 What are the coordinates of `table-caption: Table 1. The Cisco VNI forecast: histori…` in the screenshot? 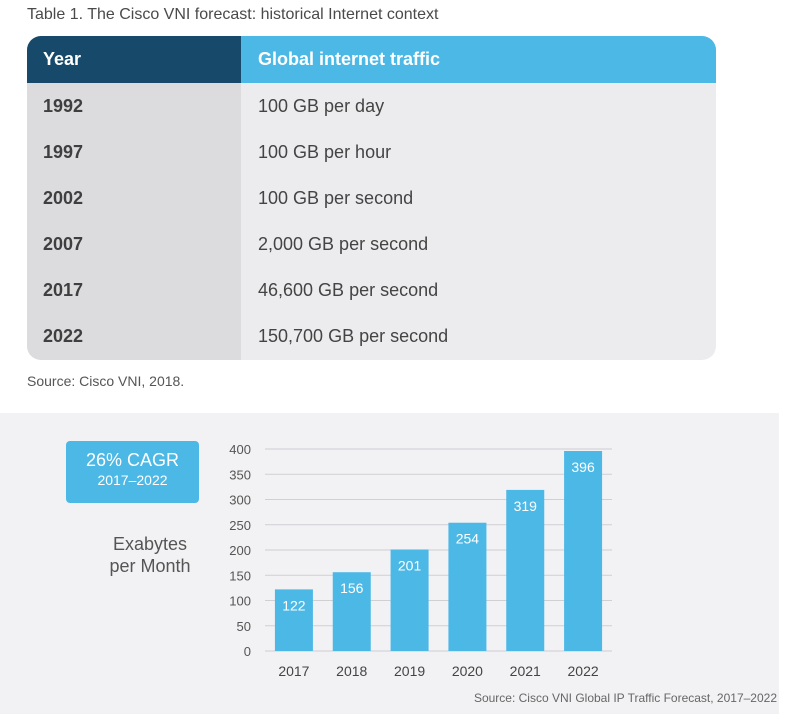 It's located at (233, 14).